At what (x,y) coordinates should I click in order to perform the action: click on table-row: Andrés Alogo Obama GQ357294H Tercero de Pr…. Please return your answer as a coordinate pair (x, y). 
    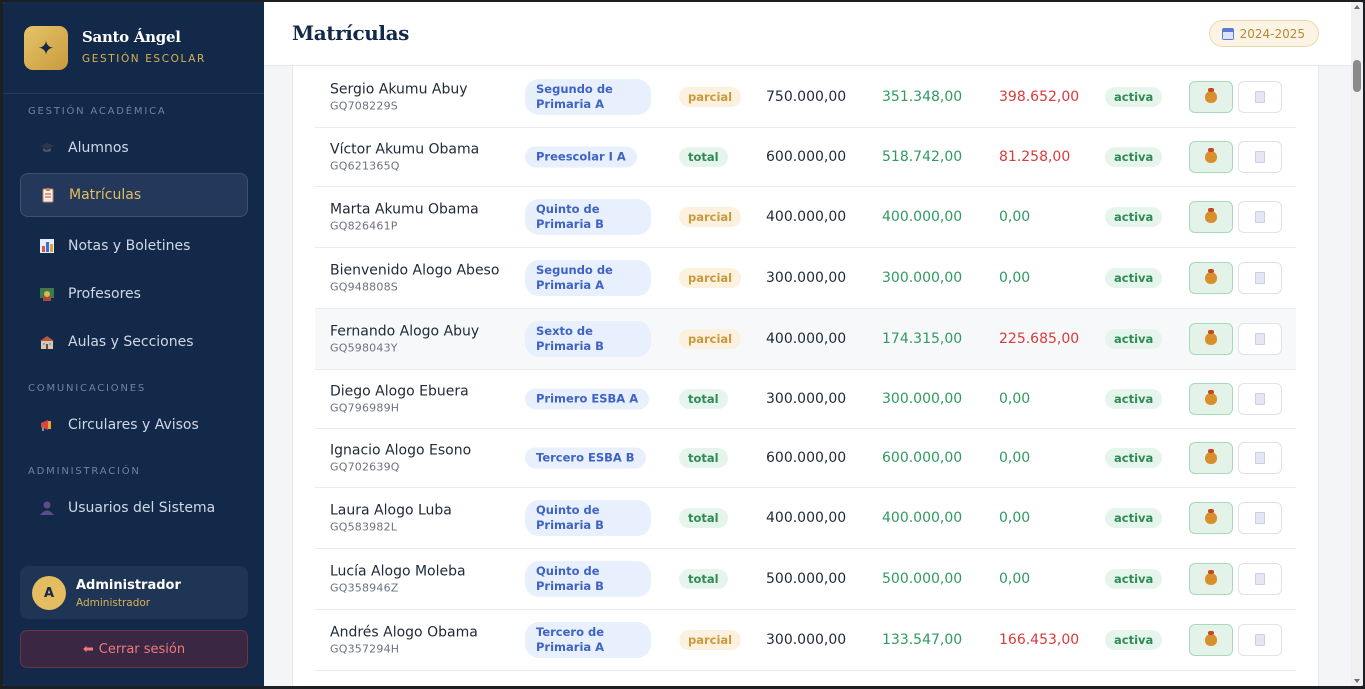
    Looking at the image, I should click on (805, 640).